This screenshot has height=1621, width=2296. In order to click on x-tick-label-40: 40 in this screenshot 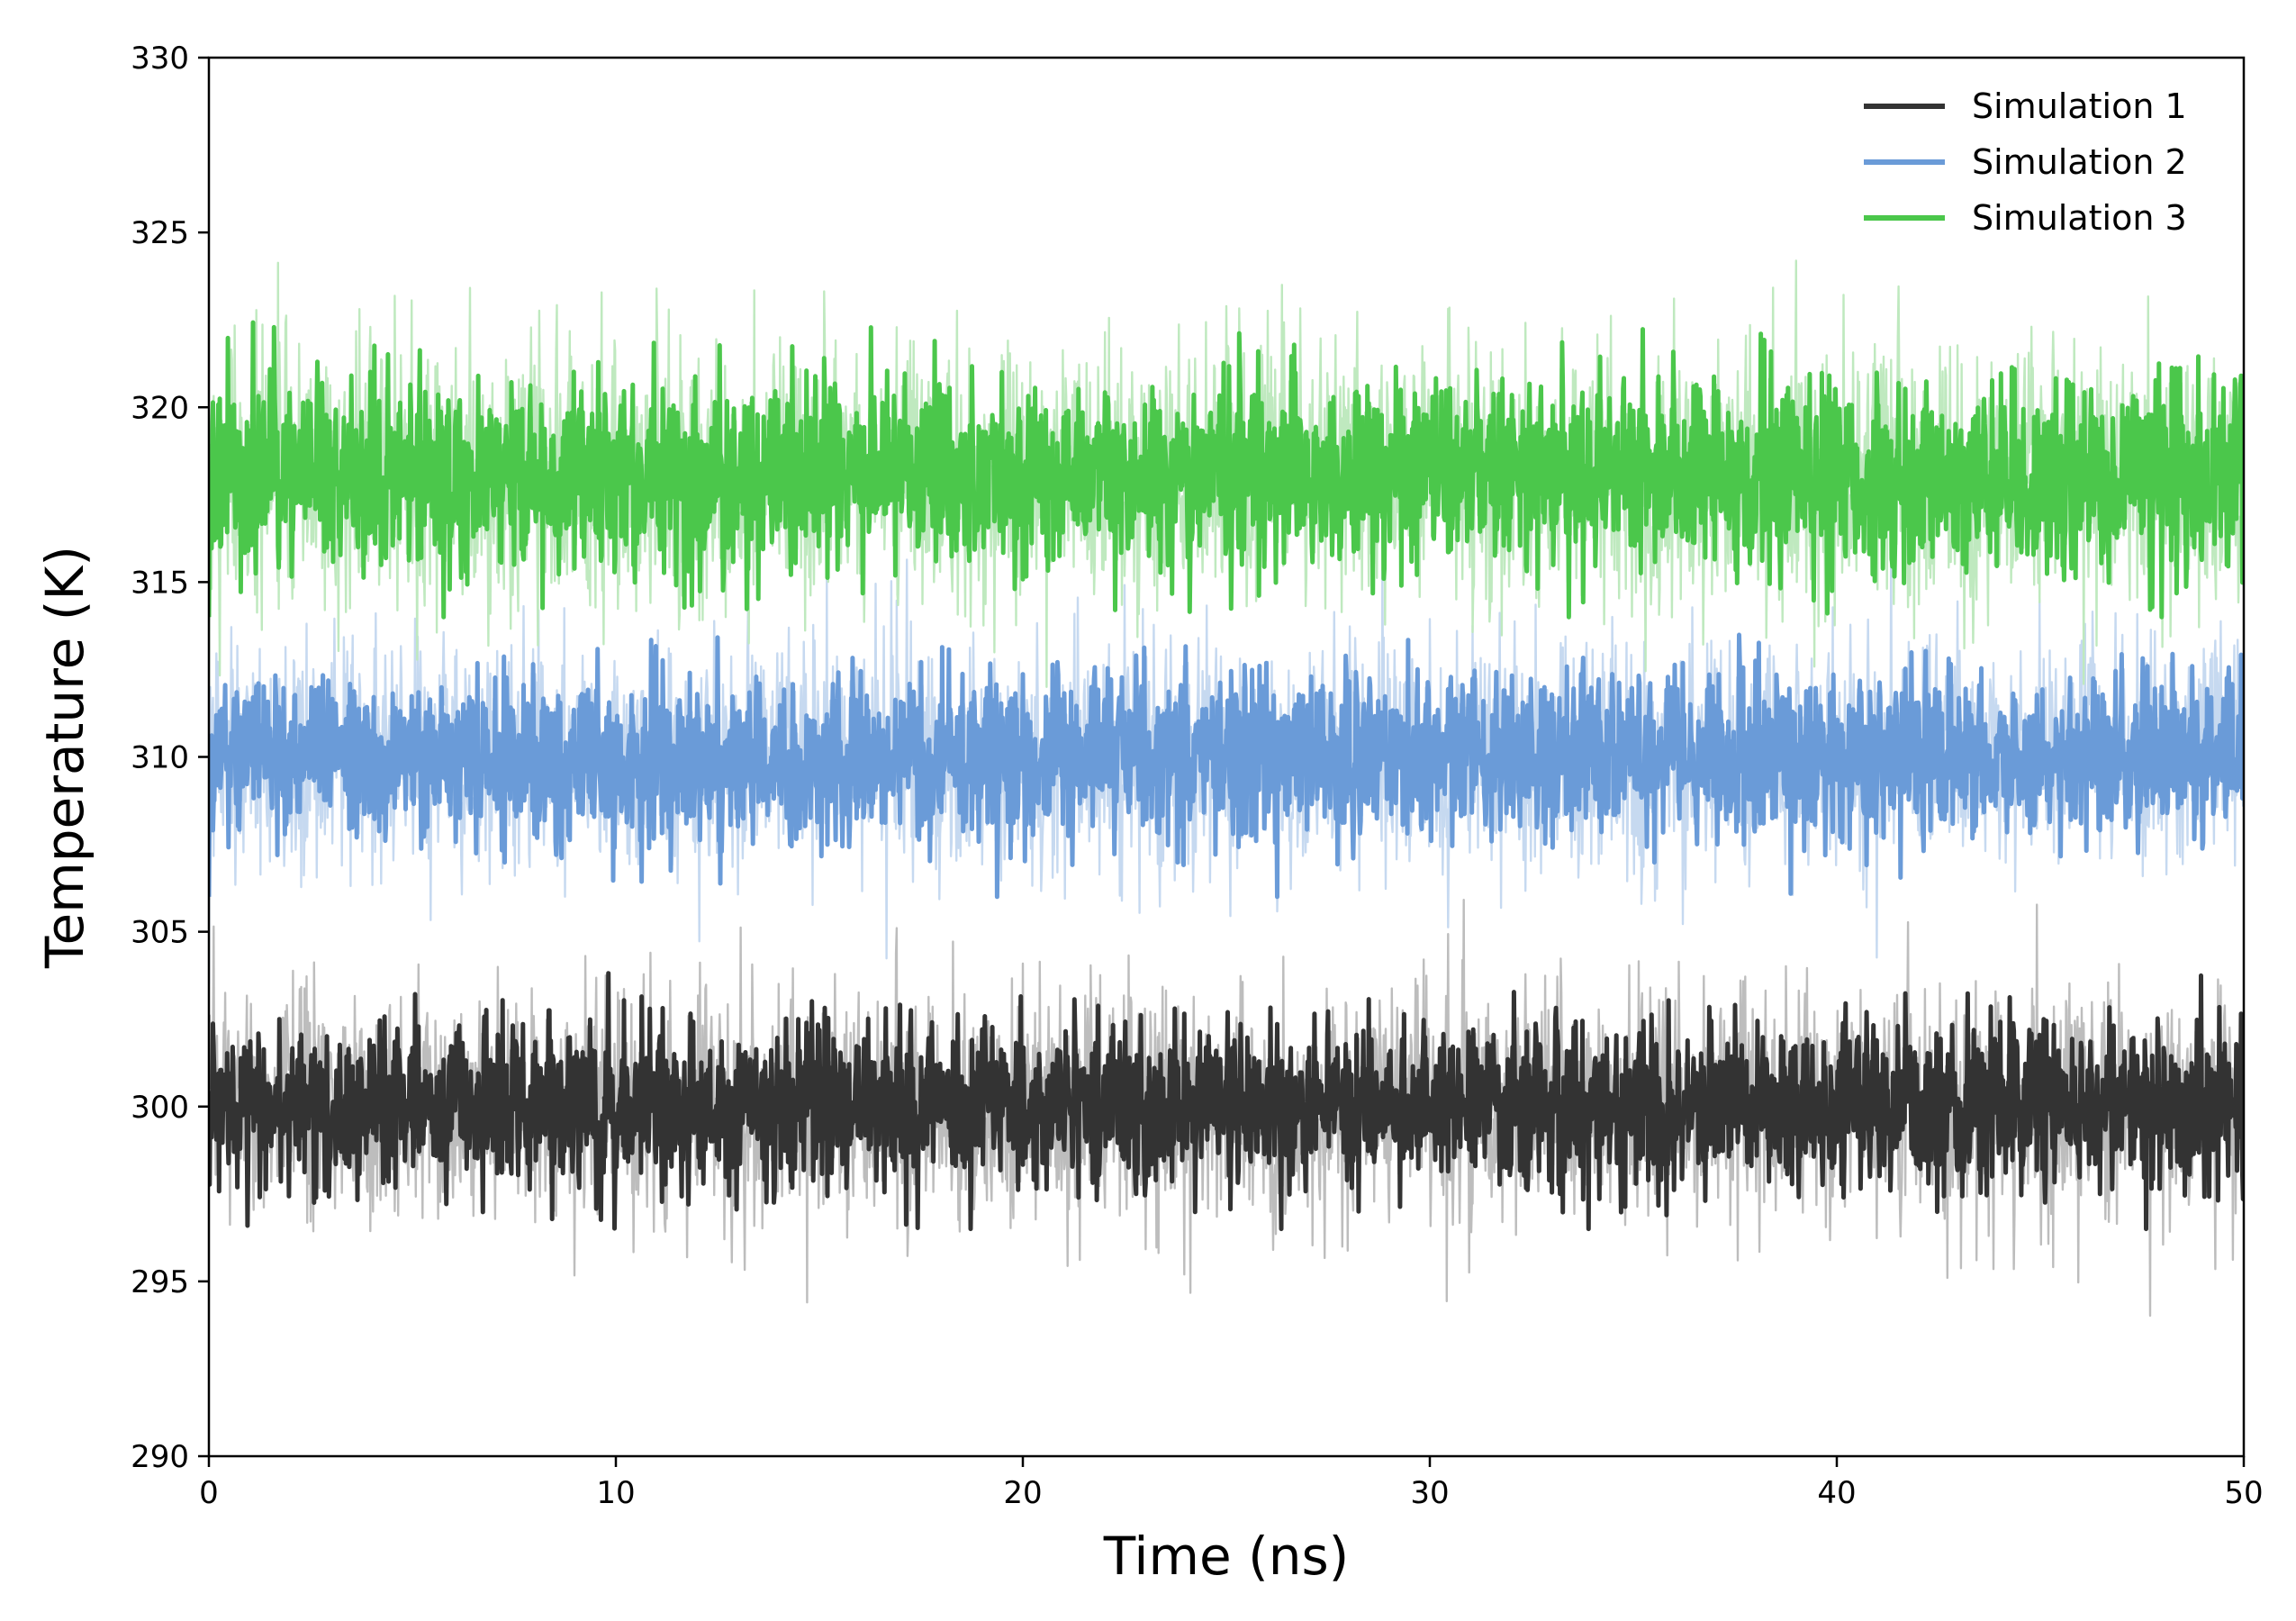, I will do `click(1837, 1493)`.